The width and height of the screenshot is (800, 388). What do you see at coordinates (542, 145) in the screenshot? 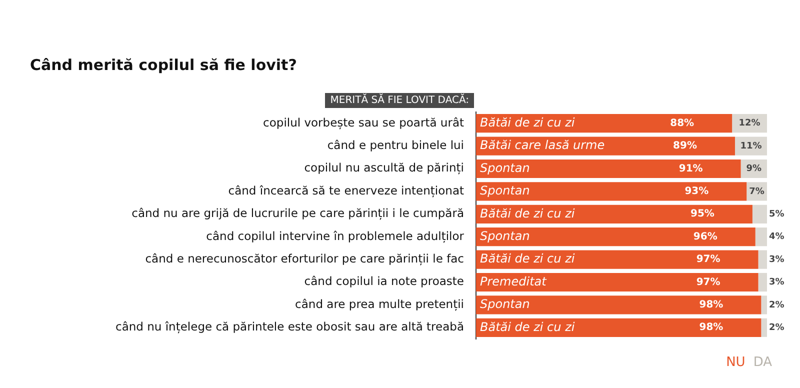
I see `annotation: Bătăi care lasă urme` at bounding box center [542, 145].